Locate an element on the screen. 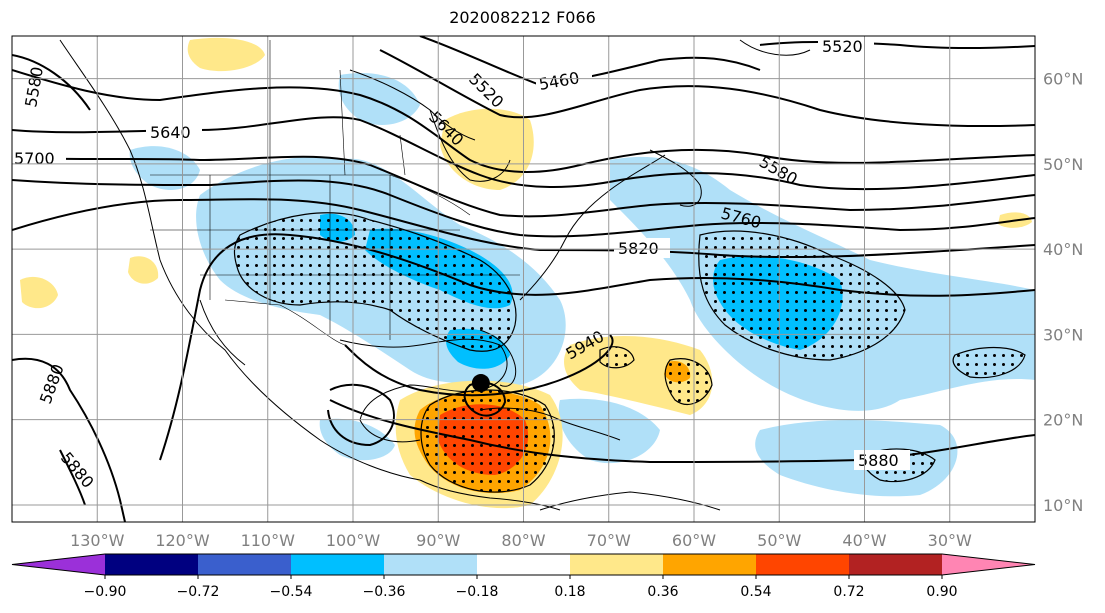 The image size is (1105, 613). longitude-tick-label: 50°W is located at coordinates (779, 540).